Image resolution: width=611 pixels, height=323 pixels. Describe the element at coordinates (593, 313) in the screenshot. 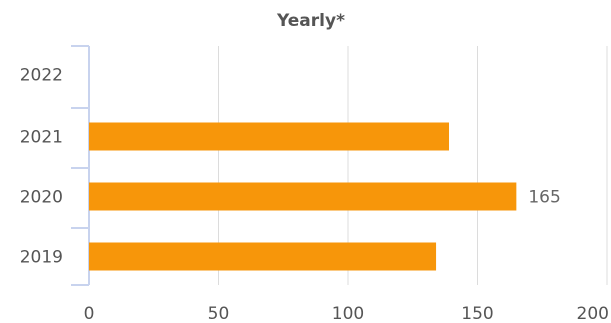

I see `value-tick-label-200: 200` at that location.